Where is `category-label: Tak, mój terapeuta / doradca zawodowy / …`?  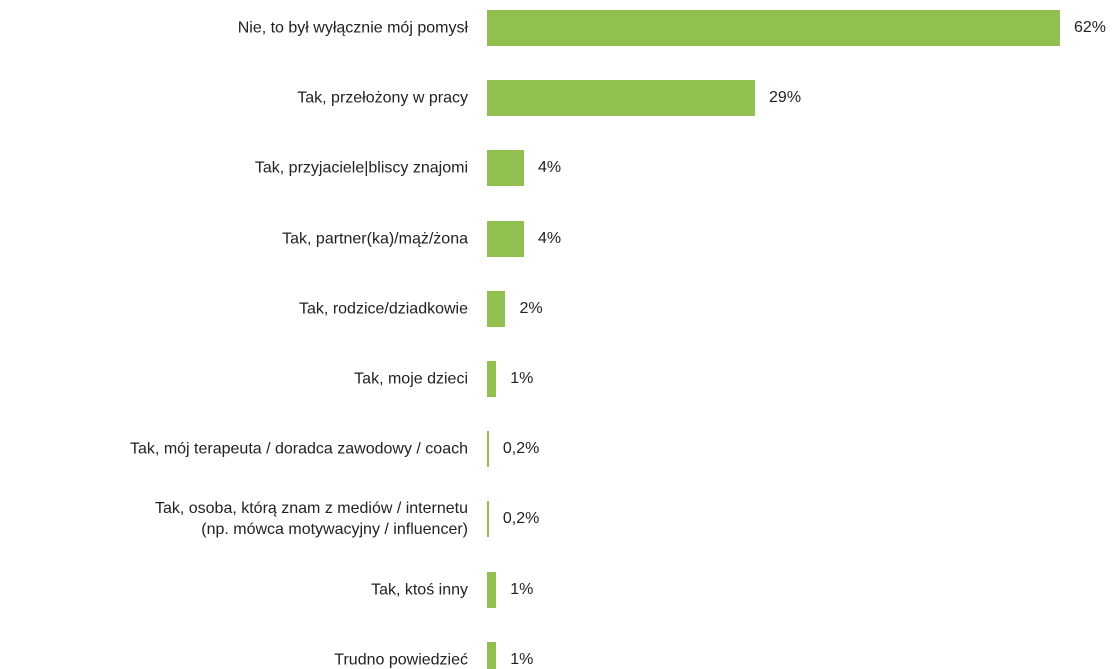
category-label: Tak, mój terapeuta / doradca zawodowy / … is located at coordinates (299, 449).